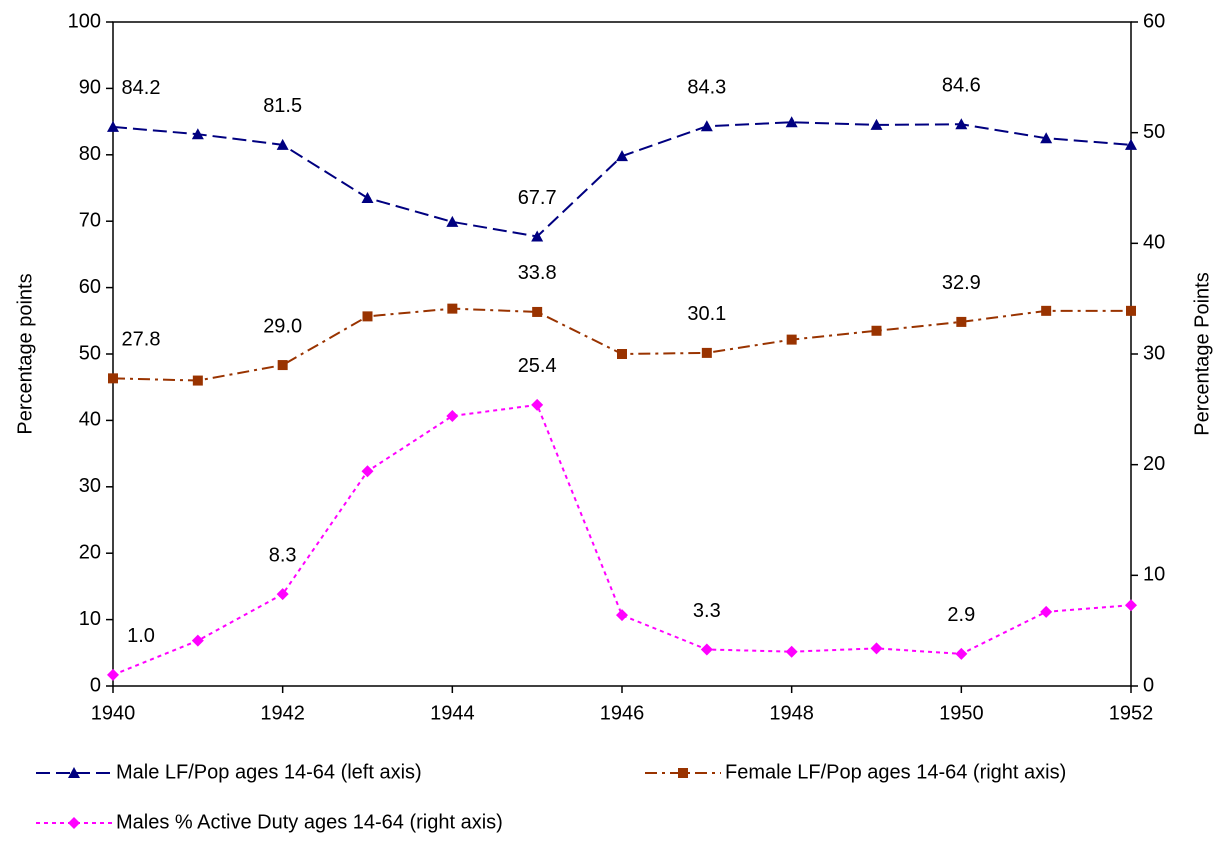 The image size is (1226, 864). What do you see at coordinates (452, 713) in the screenshot?
I see `x-tick-label: 1944` at bounding box center [452, 713].